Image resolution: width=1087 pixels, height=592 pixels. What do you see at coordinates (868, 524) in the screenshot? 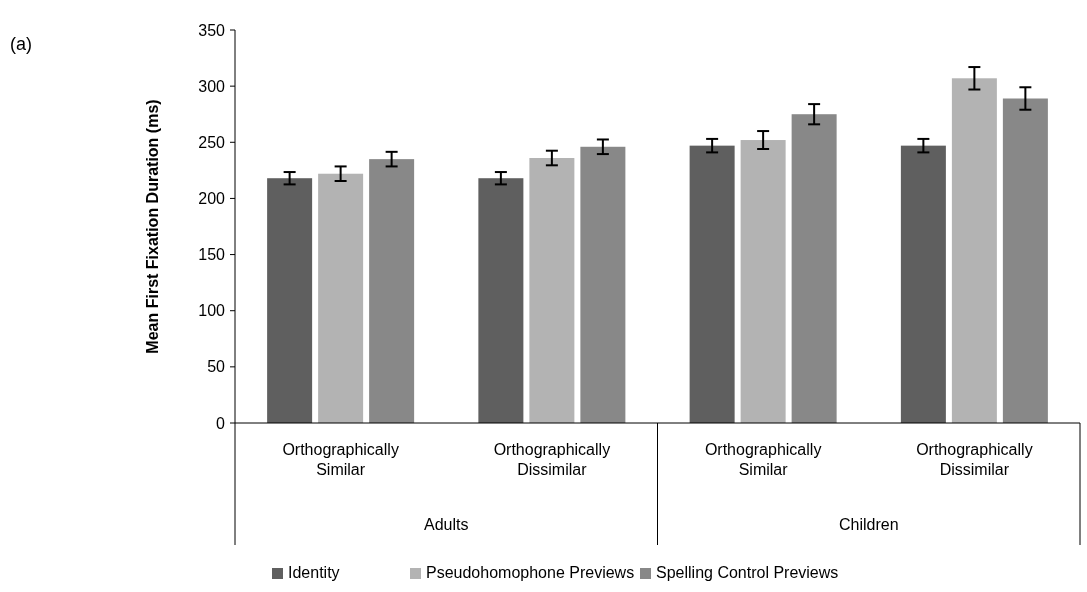
I see `text: Children` at bounding box center [868, 524].